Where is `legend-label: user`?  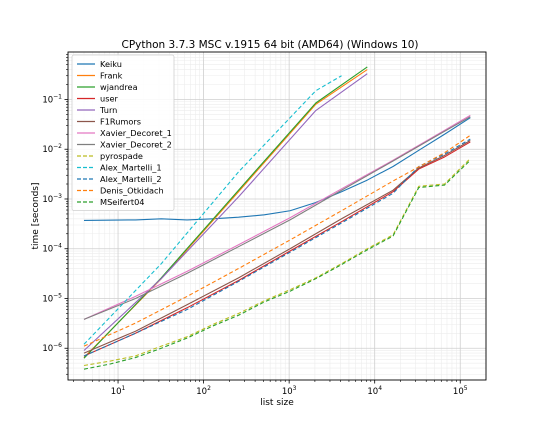 legend-label: user is located at coordinates (109, 99).